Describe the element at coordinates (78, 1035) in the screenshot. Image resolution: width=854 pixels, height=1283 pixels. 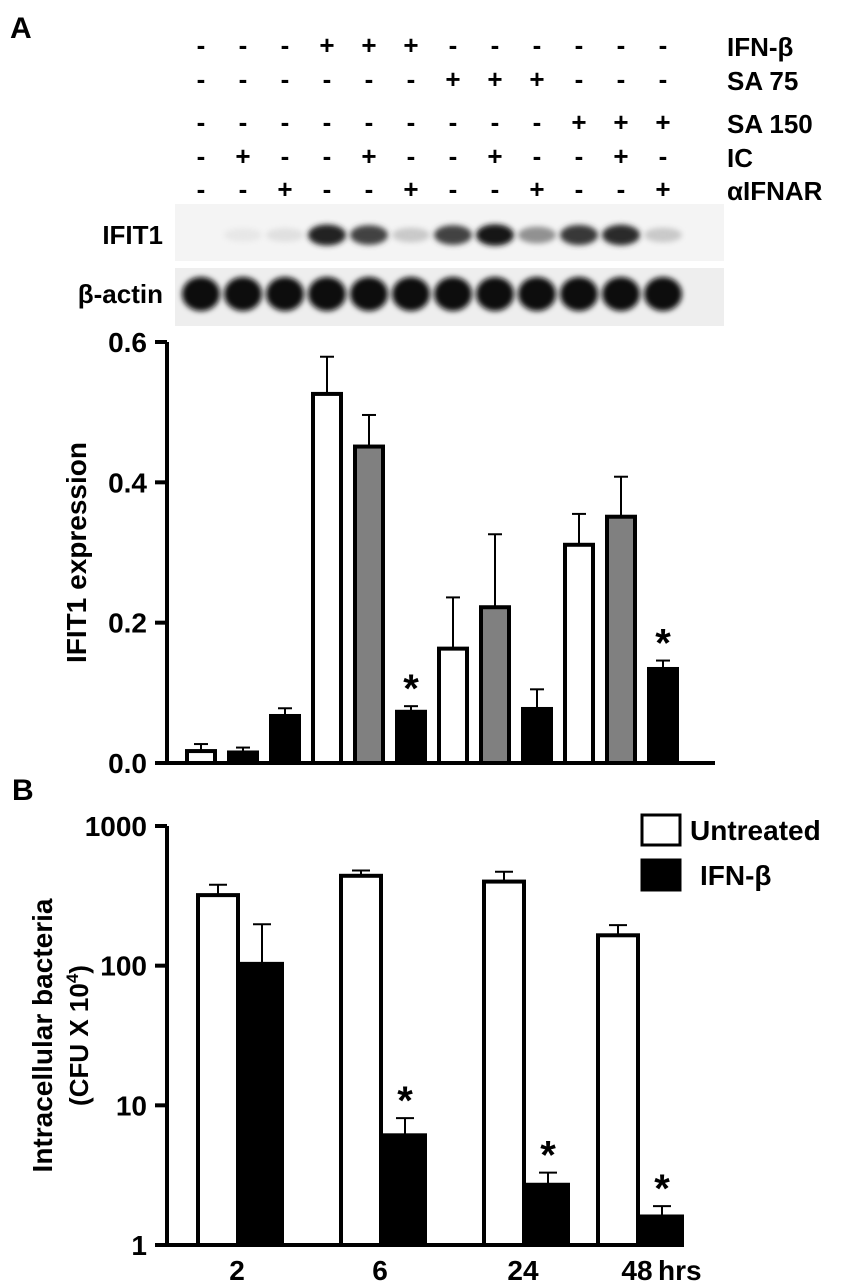
I see `y-axis-label-units: (CFU X 104)` at that location.